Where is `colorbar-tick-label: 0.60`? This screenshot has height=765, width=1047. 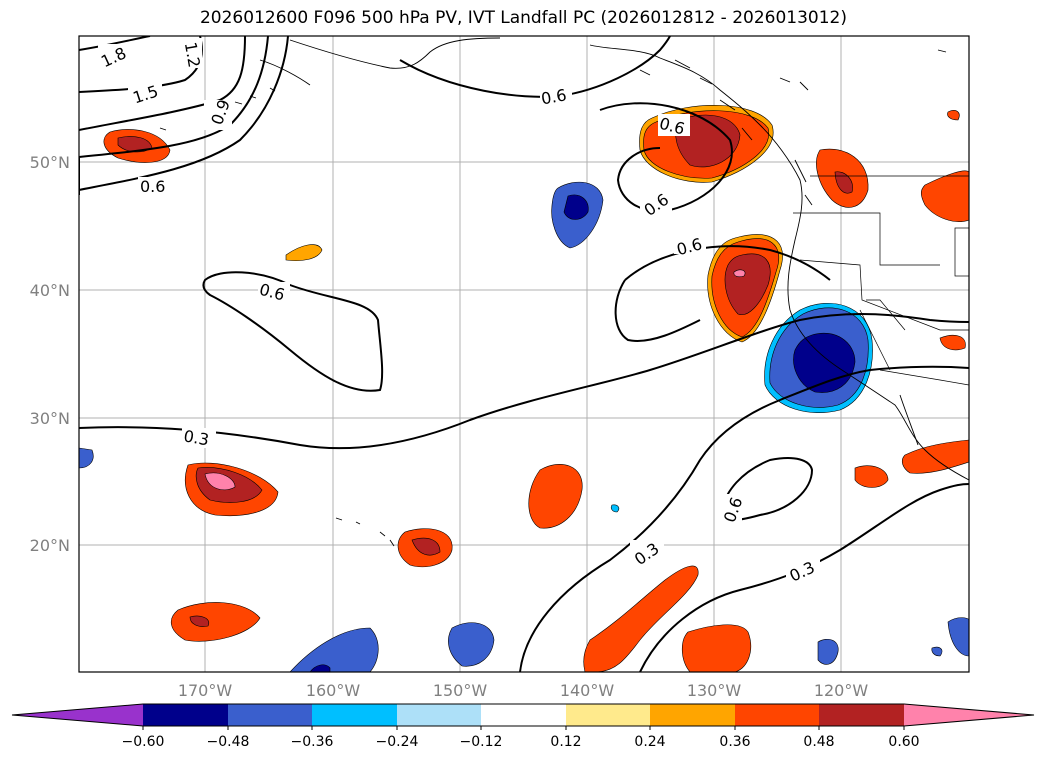
colorbar-tick-label: 0.60 is located at coordinates (903, 742).